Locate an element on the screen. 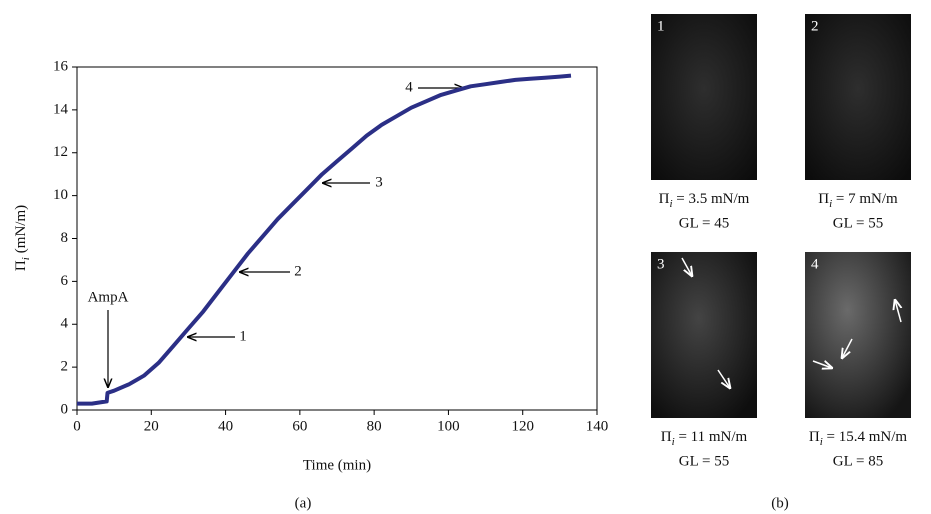  pressure-text: = 7 mN/m is located at coordinates (865, 199).